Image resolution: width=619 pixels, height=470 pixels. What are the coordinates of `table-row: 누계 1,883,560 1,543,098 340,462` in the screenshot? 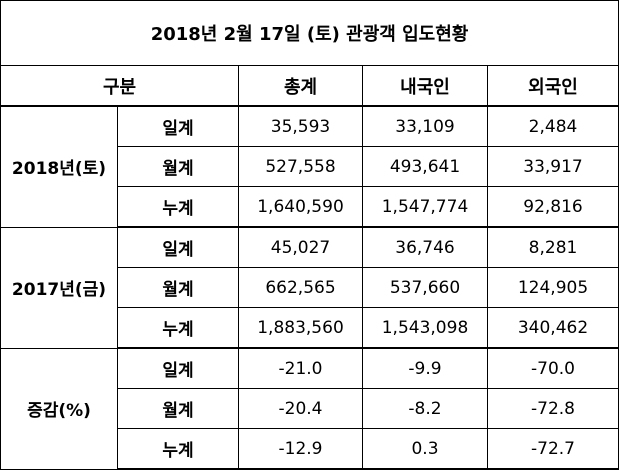 It's located at (310, 328).